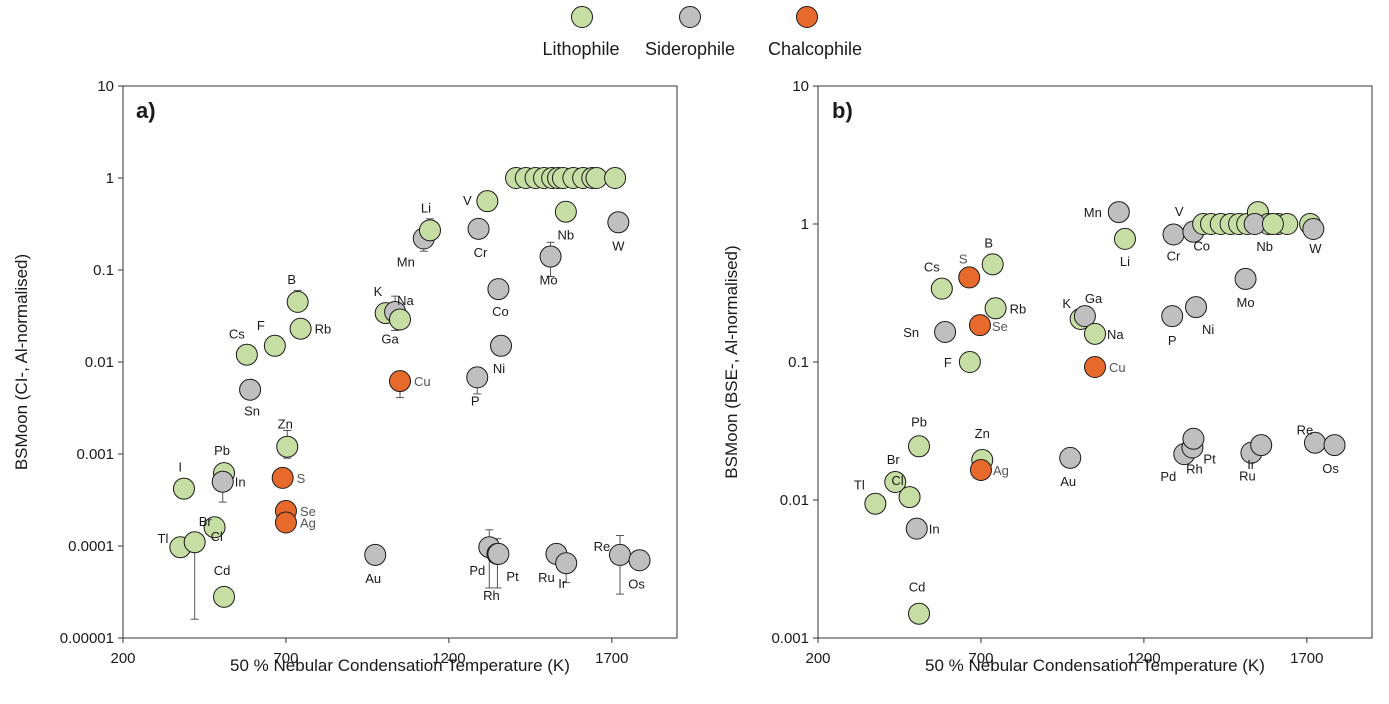 The height and width of the screenshot is (704, 1389). I want to click on point-label-a: Cd, so click(222, 570).